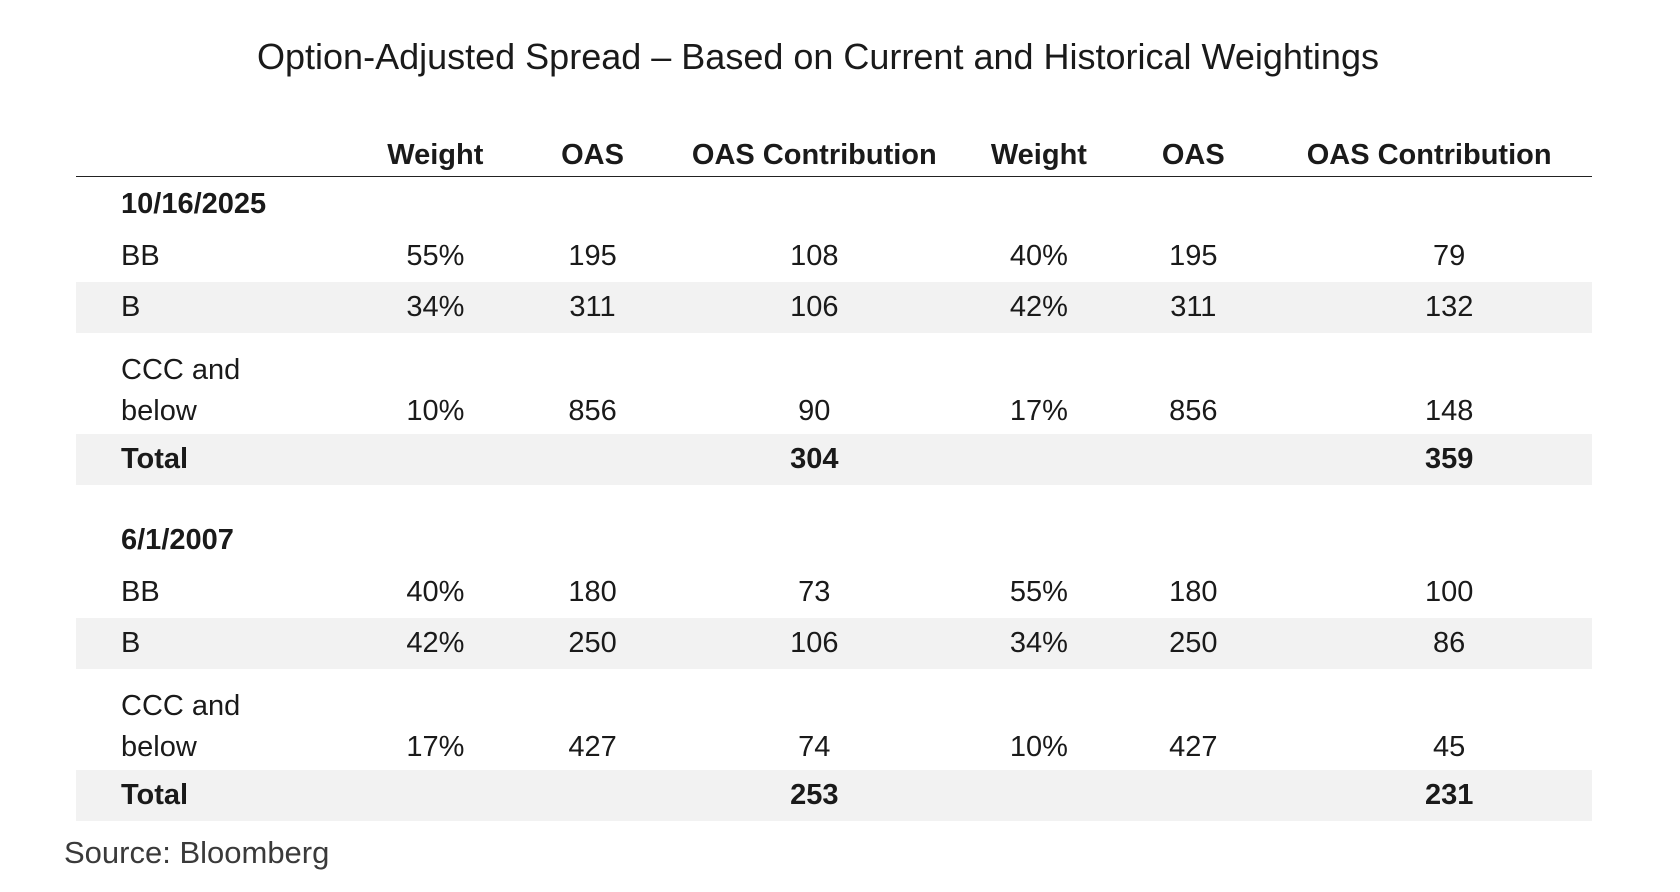 The image size is (1680, 892). I want to click on section-date: 10/16/2025, so click(194, 203).